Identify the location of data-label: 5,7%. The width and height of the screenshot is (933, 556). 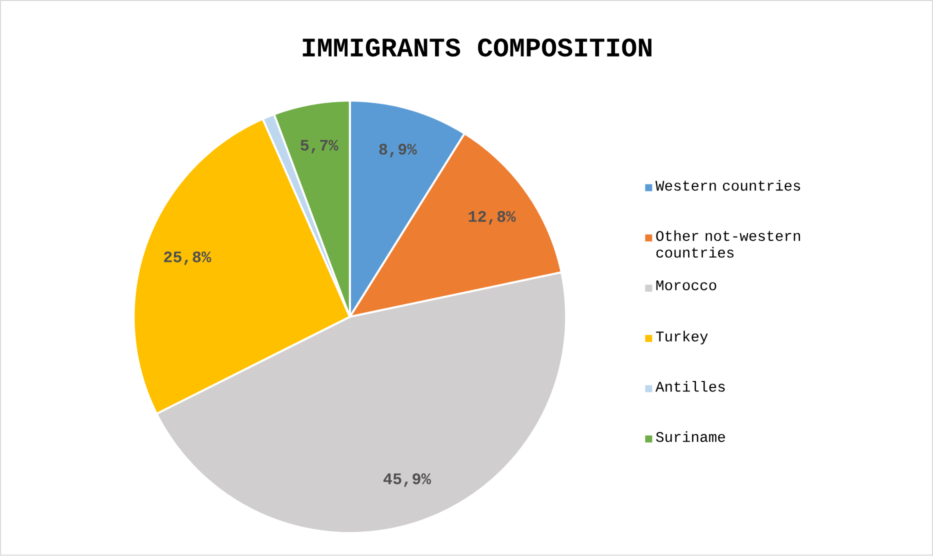
(319, 147).